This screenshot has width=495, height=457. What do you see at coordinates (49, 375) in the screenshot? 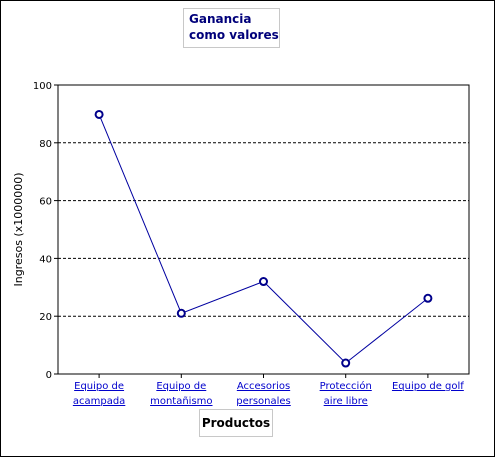
I see `y-tick-label: 0` at bounding box center [49, 375].